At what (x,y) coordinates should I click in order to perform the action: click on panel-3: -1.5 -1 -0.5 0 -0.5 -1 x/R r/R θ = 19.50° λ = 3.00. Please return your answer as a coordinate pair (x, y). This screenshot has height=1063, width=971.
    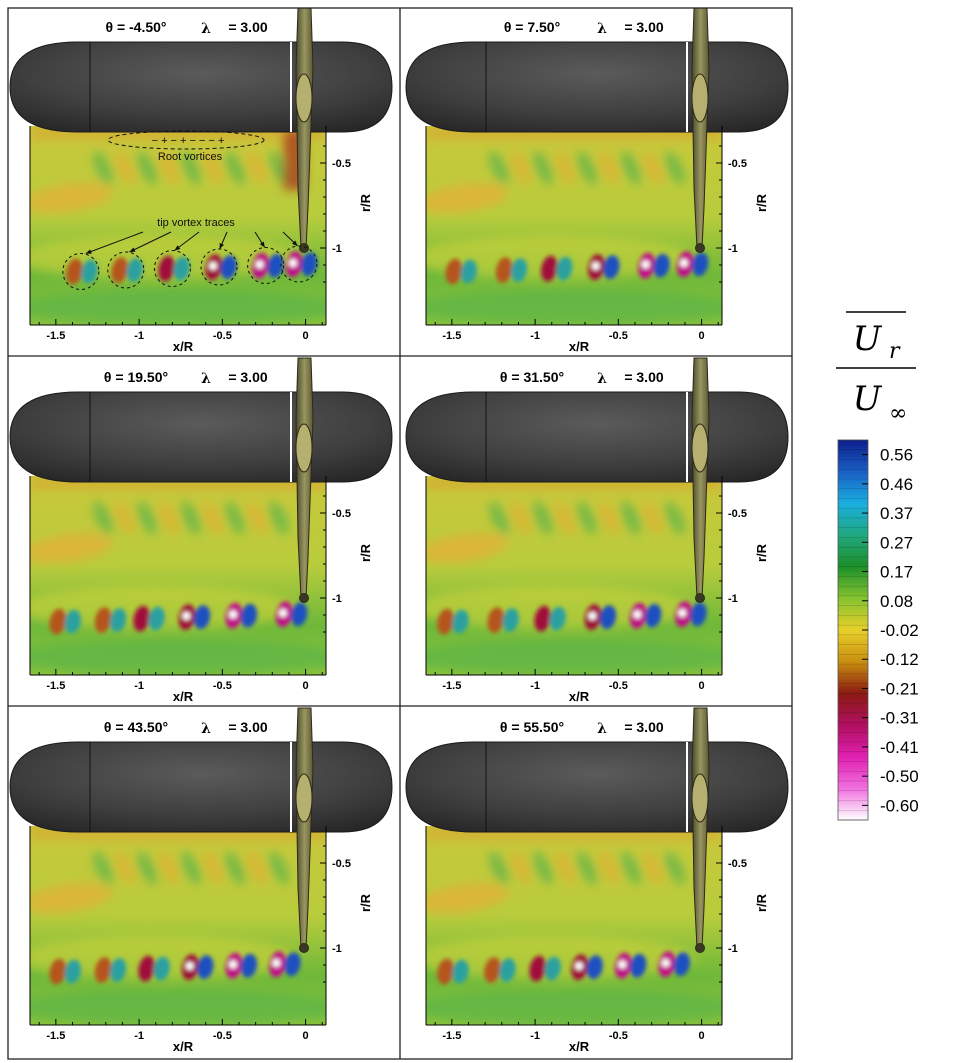
    Looking at the image, I should click on (201, 530).